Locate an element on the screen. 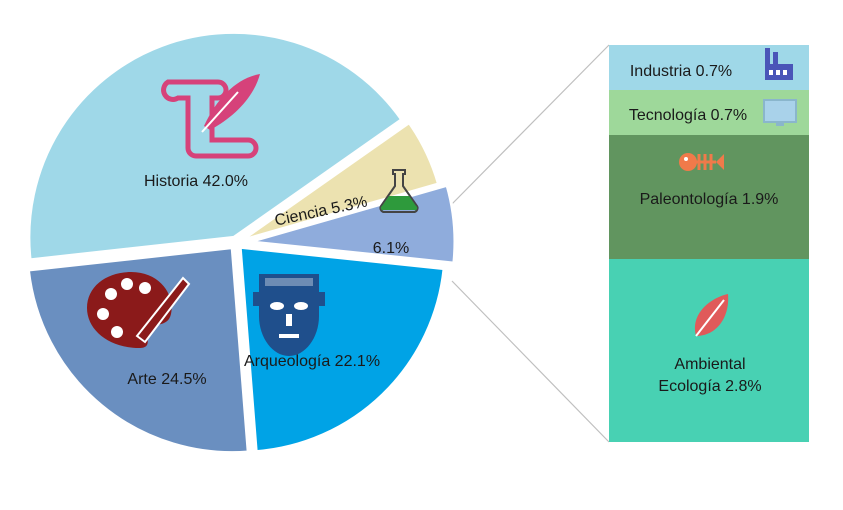 Image resolution: width=843 pixels, height=510 pixels. label-arte: Arte 24.5% is located at coordinates (166, 379).